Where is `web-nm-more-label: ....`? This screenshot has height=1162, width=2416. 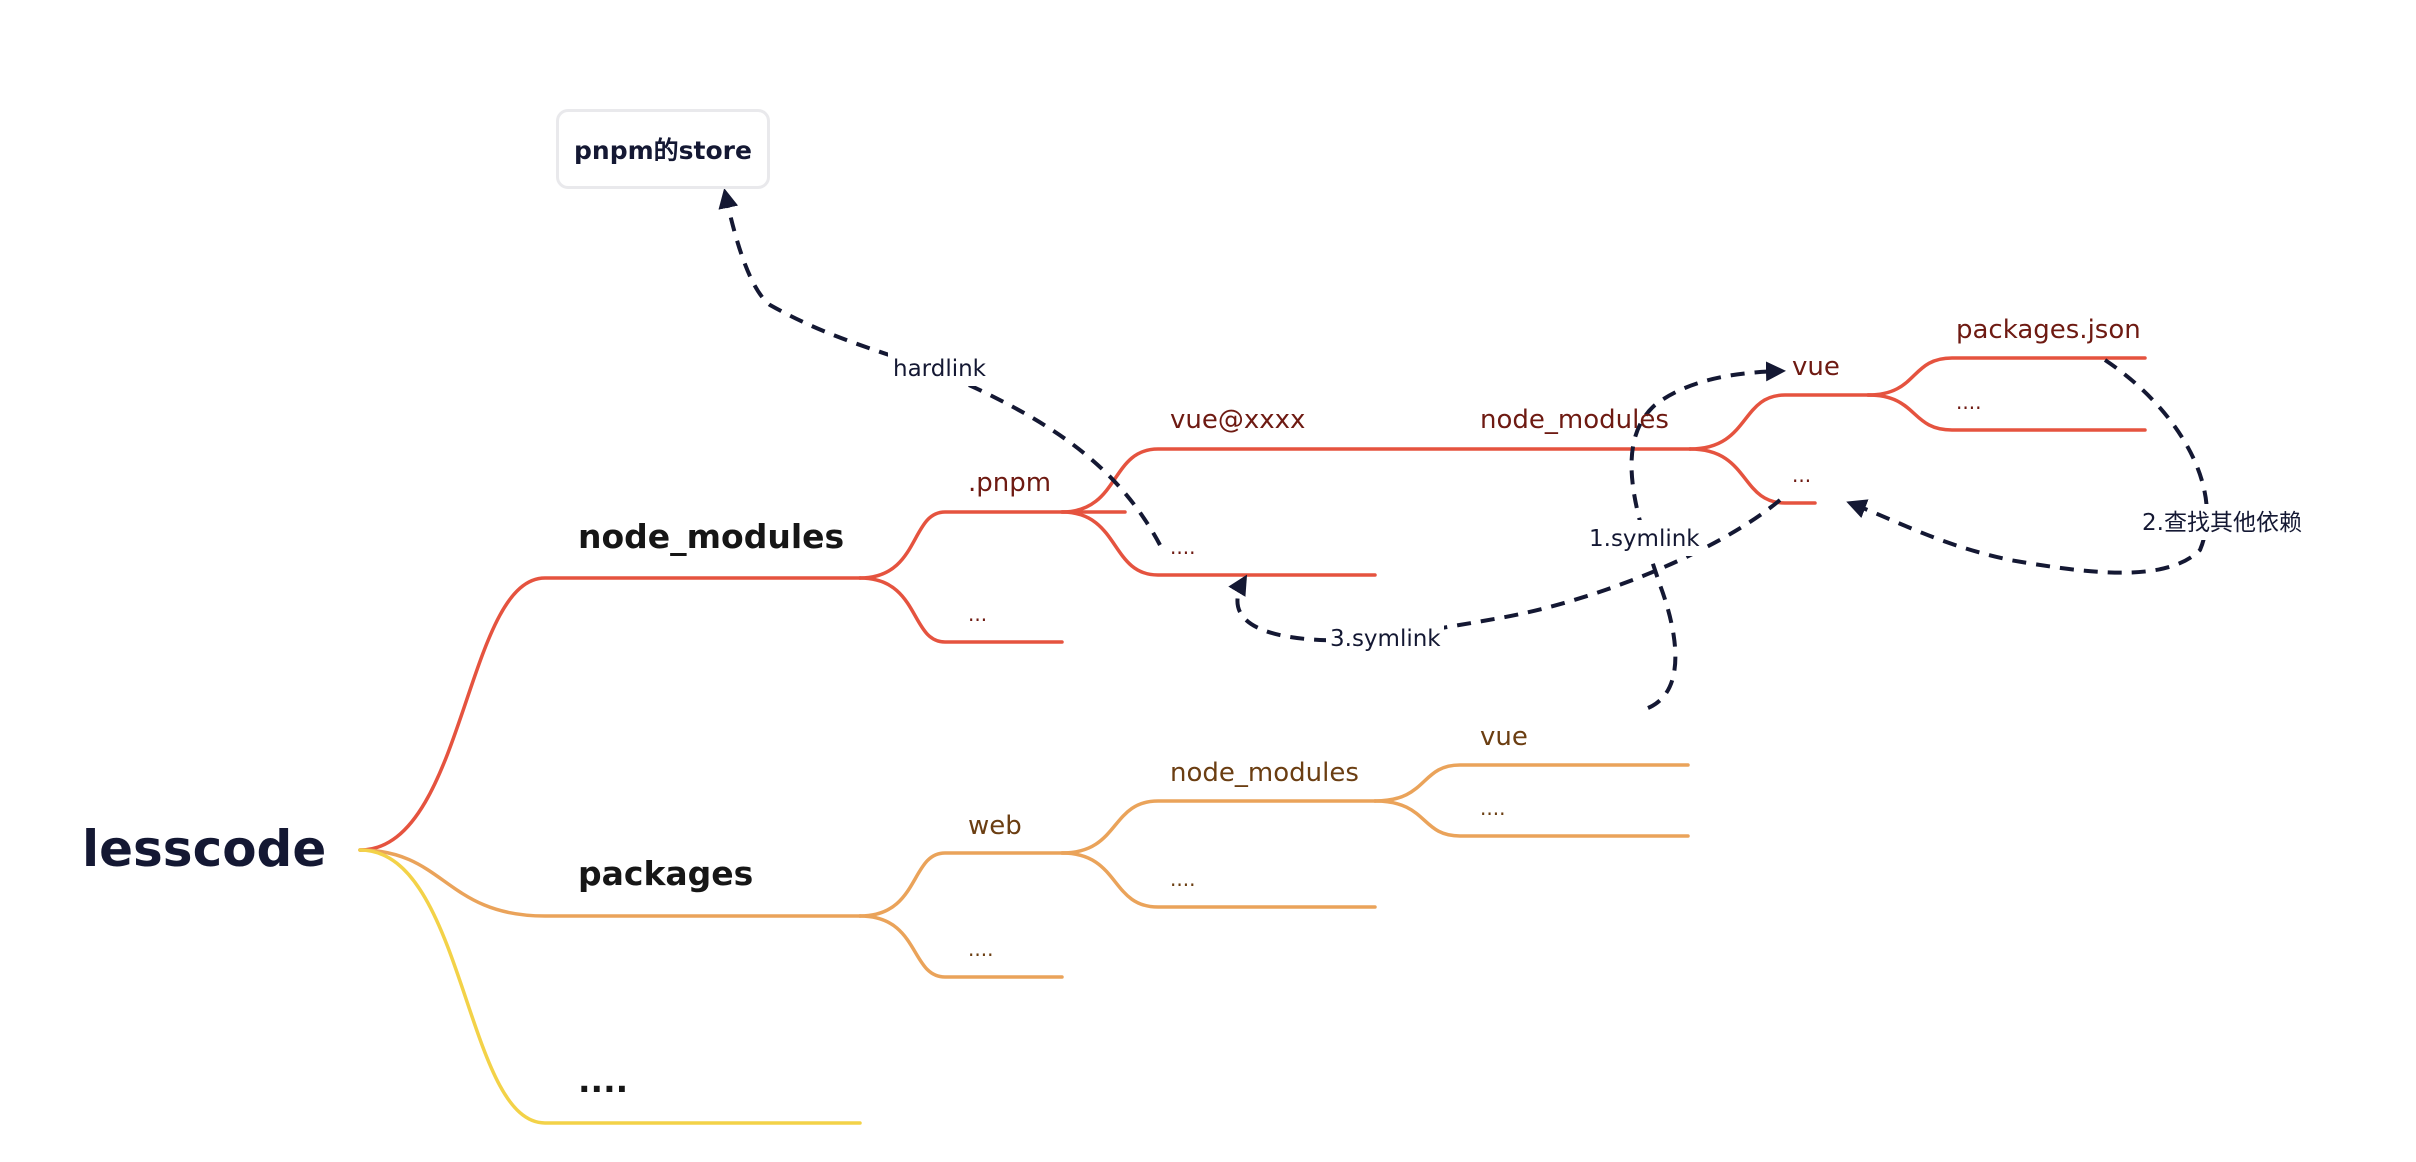 web-nm-more-label: .... is located at coordinates (1492, 808).